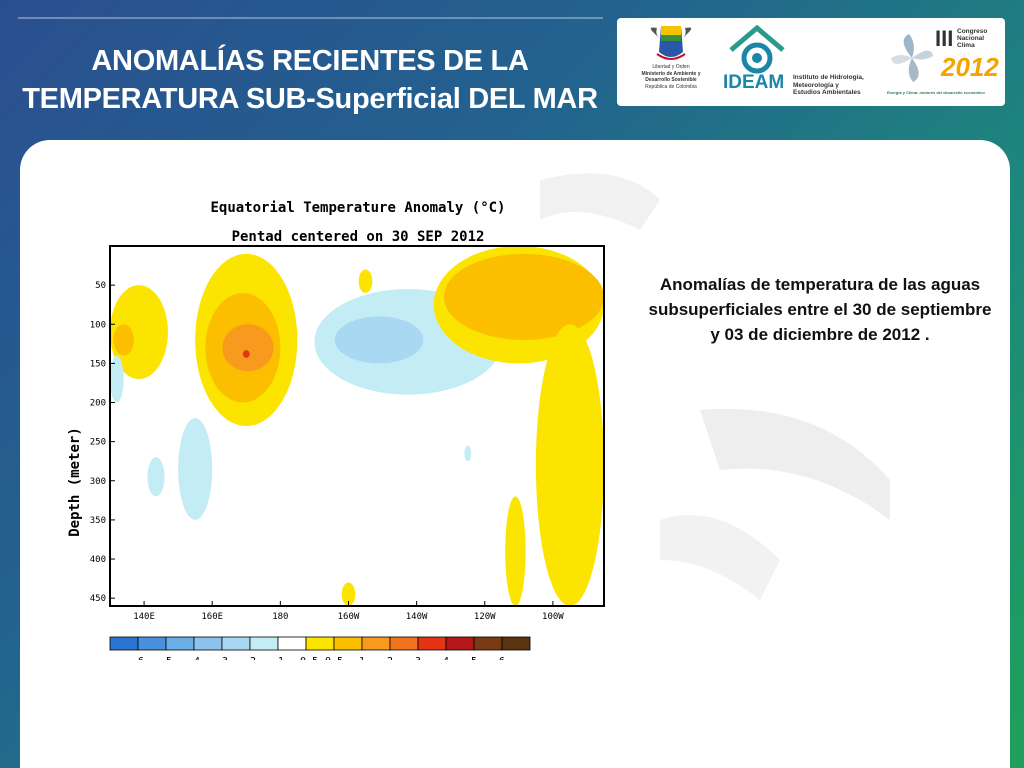  Describe the element at coordinates (334, 658) in the screenshot. I see `colorbar-label: 0.5` at that location.